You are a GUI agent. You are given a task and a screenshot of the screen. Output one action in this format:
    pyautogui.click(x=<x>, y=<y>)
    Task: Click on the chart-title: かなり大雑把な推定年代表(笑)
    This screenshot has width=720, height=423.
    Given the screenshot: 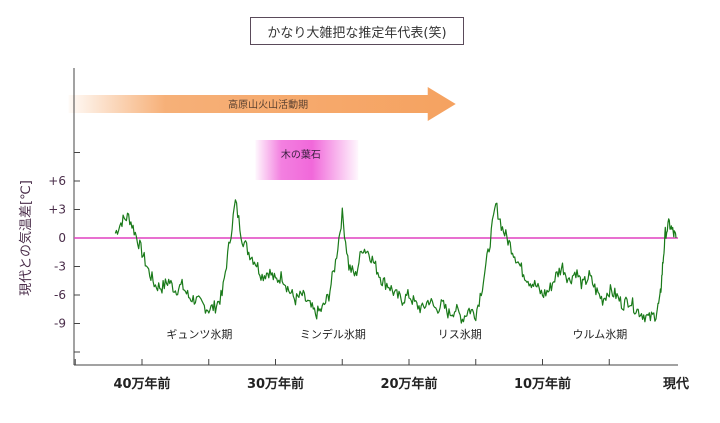 What is the action you would take?
    pyautogui.click(x=357, y=31)
    